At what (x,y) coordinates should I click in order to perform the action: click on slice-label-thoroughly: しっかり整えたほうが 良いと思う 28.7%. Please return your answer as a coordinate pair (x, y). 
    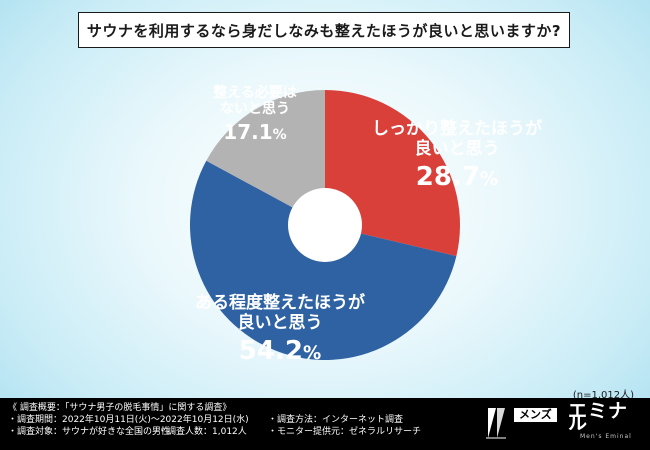
    Looking at the image, I should click on (457, 156).